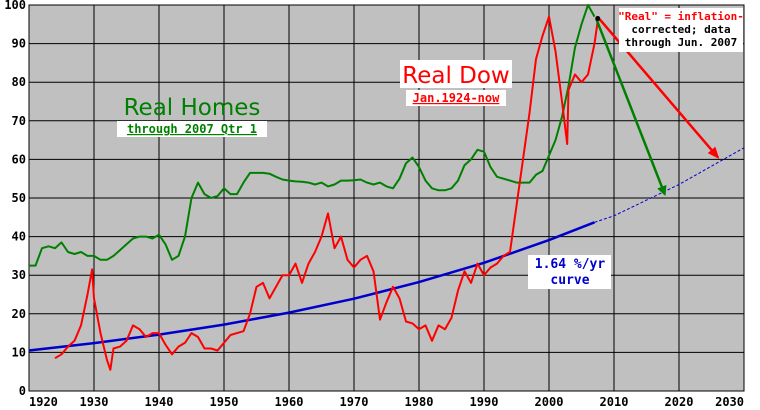 The height and width of the screenshot is (410, 760). Describe the element at coordinates (681, 42) in the screenshot. I see `note-line3: through Jun. 2007` at that location.